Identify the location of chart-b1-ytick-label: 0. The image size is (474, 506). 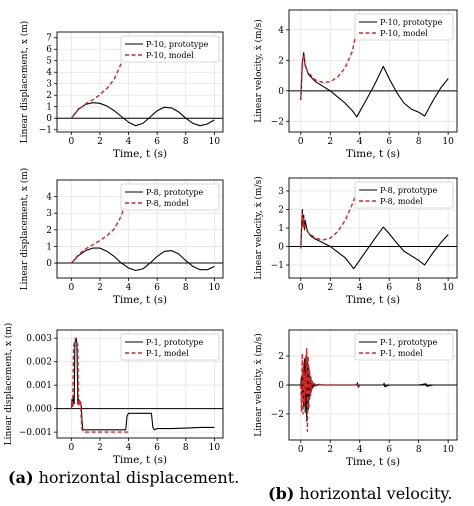
(281, 92).